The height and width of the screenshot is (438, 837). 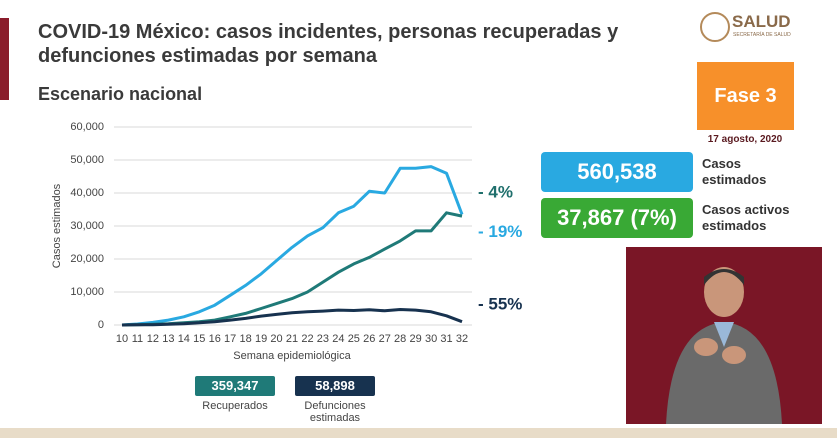 I want to click on y-tick-label: 0, so click(x=101, y=325).